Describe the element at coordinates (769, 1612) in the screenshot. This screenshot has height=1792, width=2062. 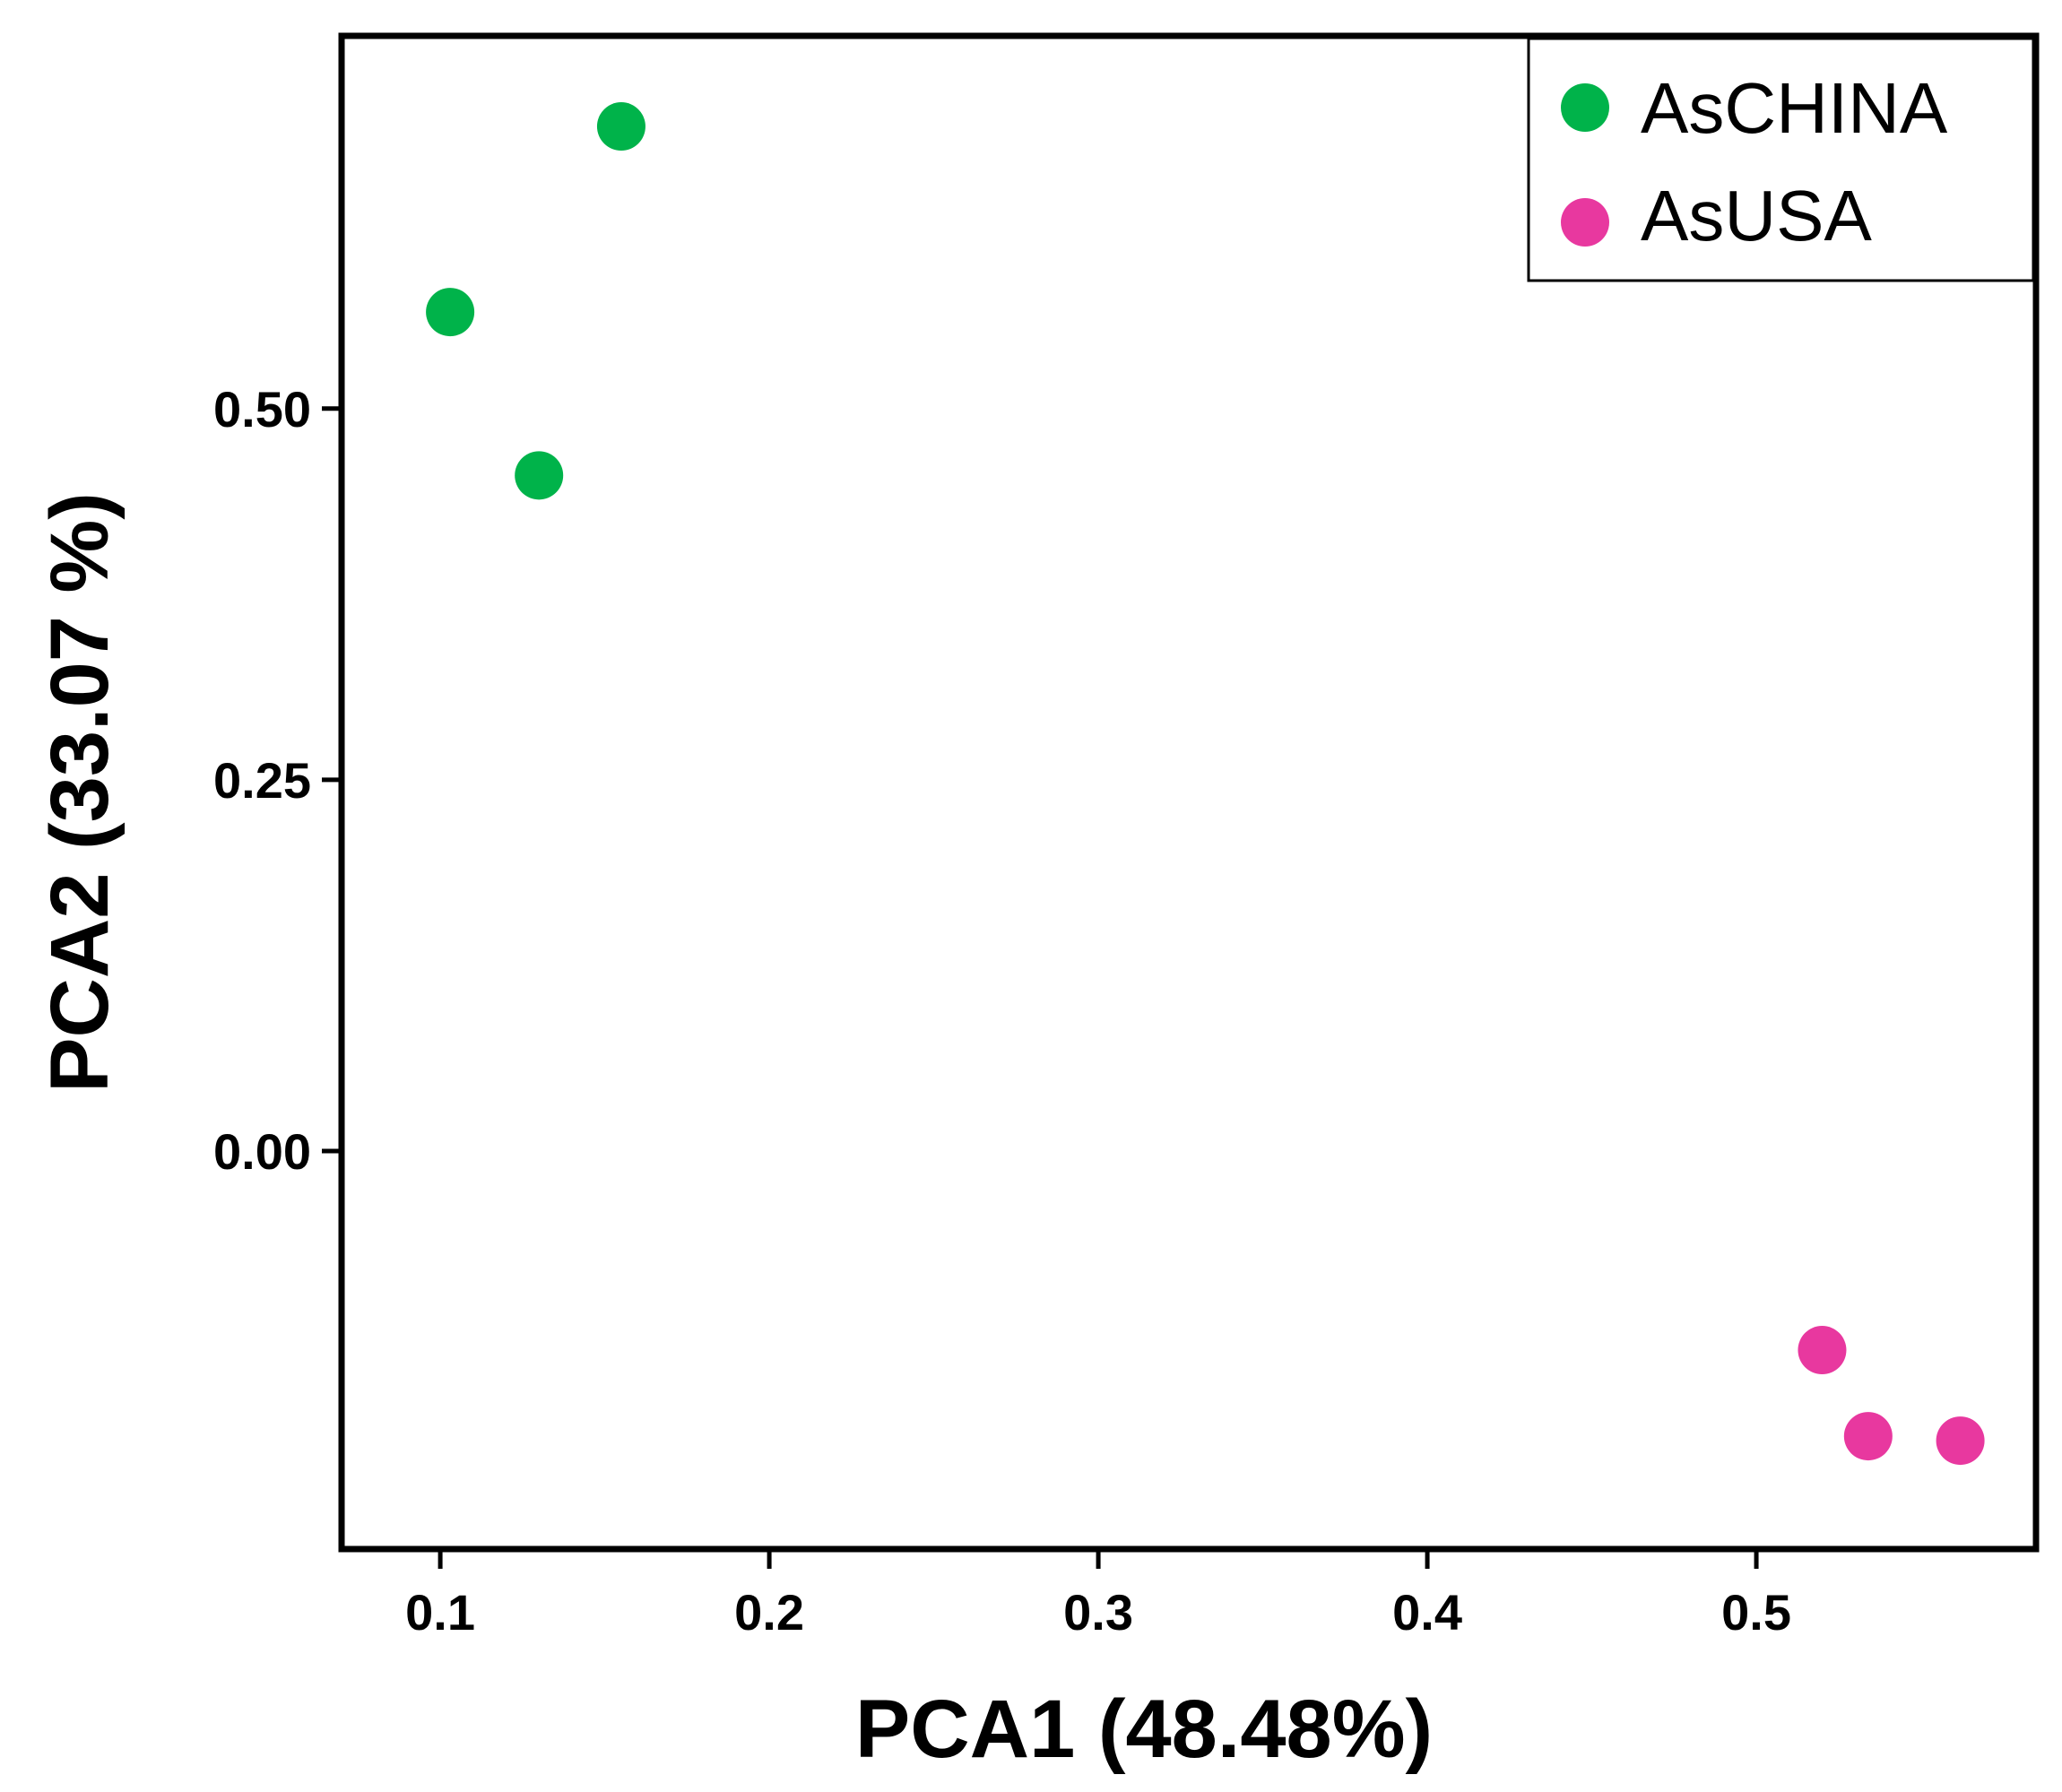
I see `x-tick-label: 0.2` at that location.